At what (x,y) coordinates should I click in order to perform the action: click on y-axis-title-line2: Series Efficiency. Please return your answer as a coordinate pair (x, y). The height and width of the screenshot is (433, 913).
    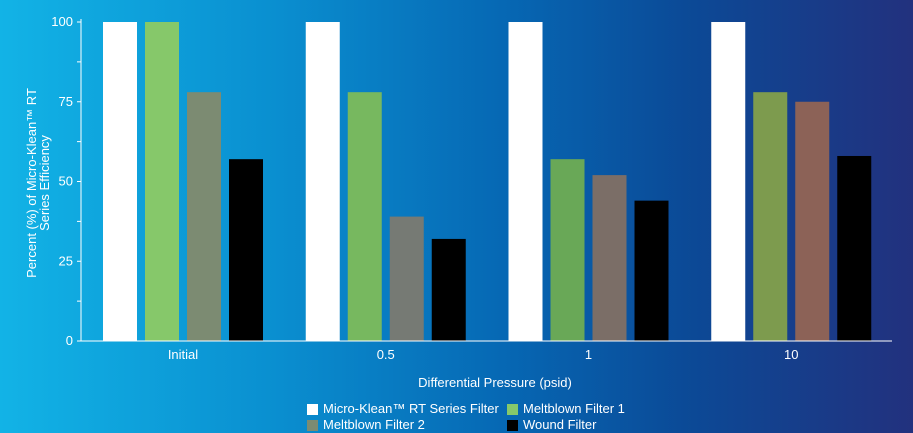
    Looking at the image, I should click on (44, 183).